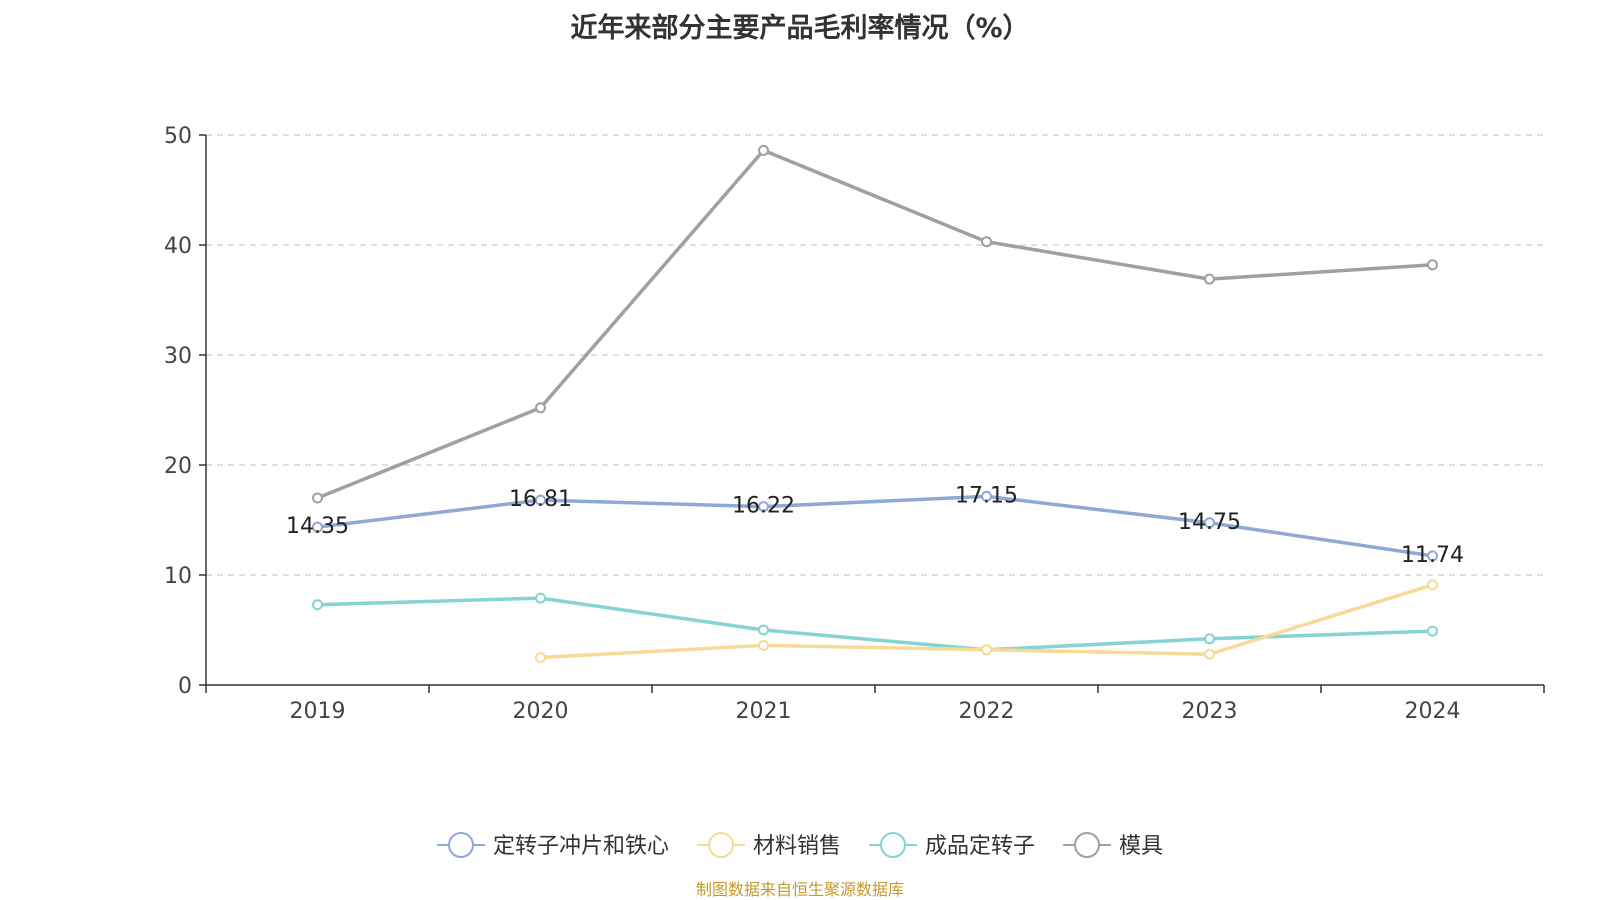 Image resolution: width=1600 pixels, height=900 pixels. I want to click on legend-label: 材料销售, so click(797, 846).